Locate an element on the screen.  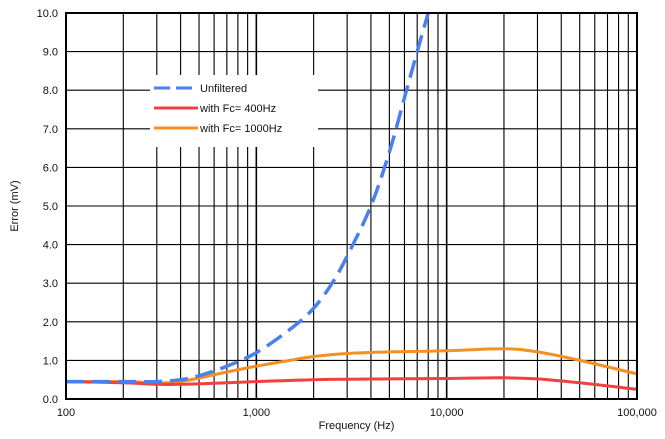
x-tick-labels: 100 1,000 10,000 100,000 is located at coordinates (357, 413).